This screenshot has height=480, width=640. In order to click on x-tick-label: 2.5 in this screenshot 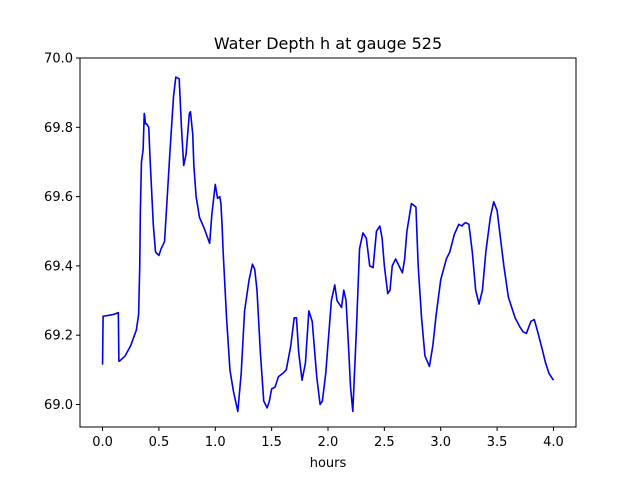, I will do `click(384, 442)`.